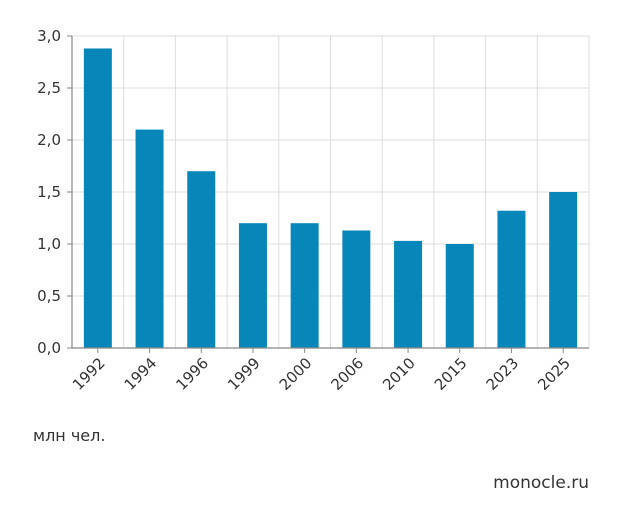 This screenshot has height=521, width=620. I want to click on x-tick-label: 1992, so click(89, 374).